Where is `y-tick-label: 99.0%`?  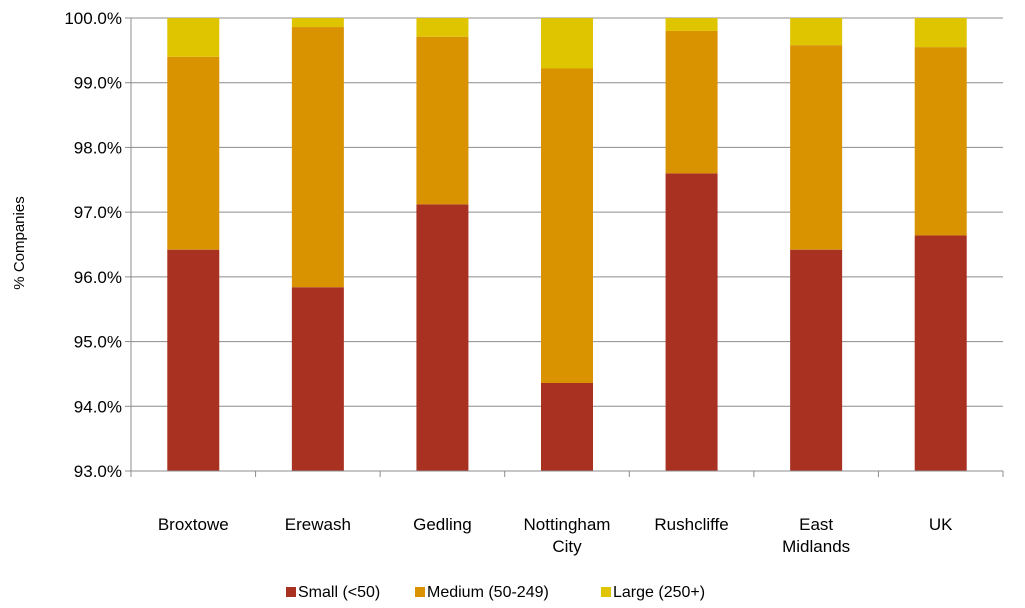 y-tick-label: 99.0% is located at coordinates (98, 83).